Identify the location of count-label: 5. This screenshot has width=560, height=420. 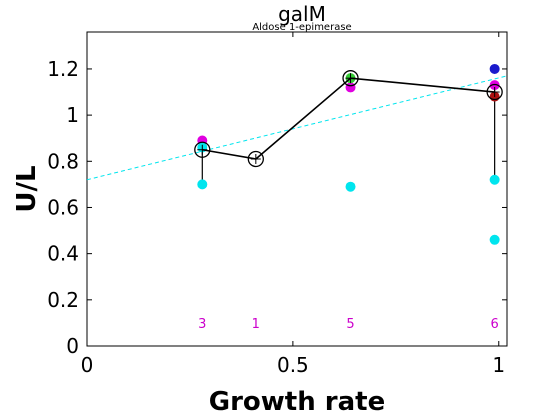
(350, 324).